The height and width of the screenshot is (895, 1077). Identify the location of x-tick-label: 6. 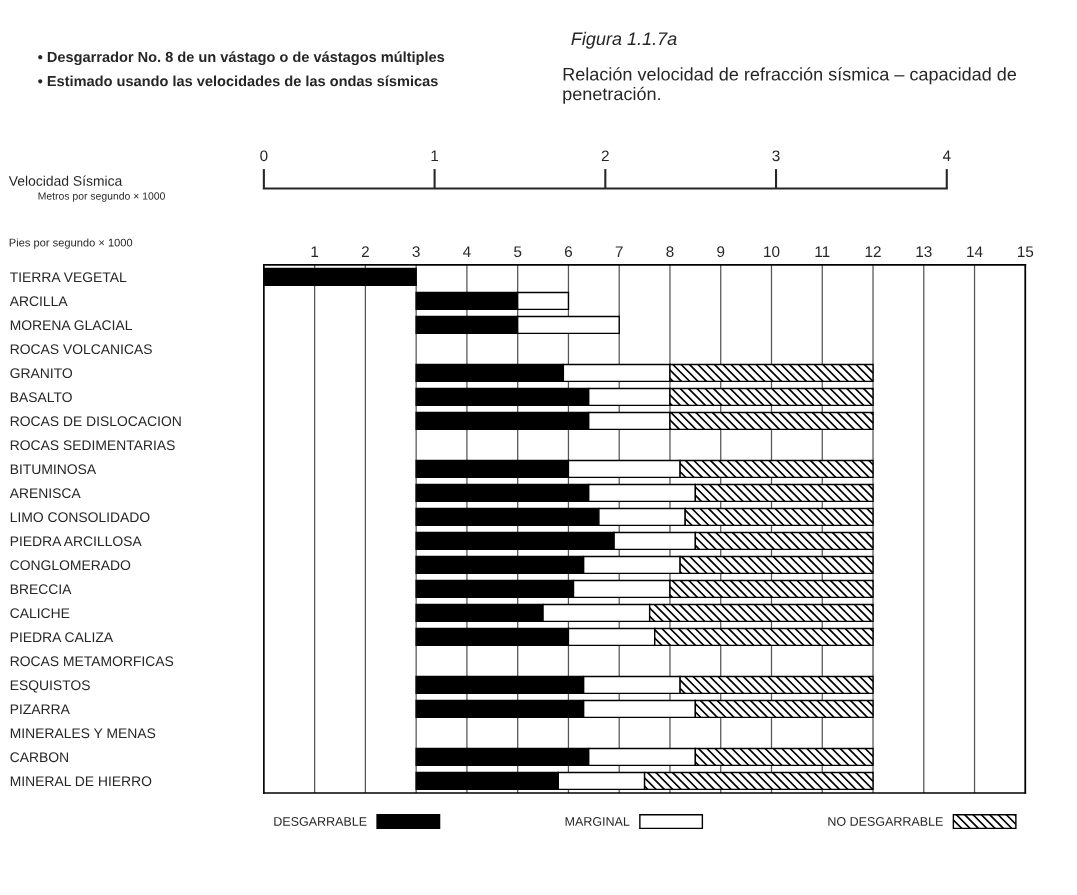
(568, 252).